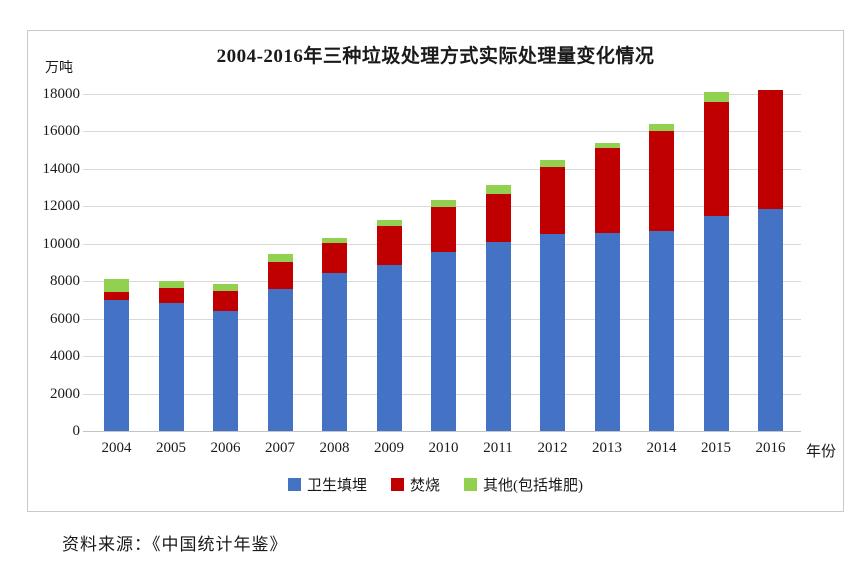  What do you see at coordinates (225, 448) in the screenshot?
I see `x-axis-tick-label: 2006` at bounding box center [225, 448].